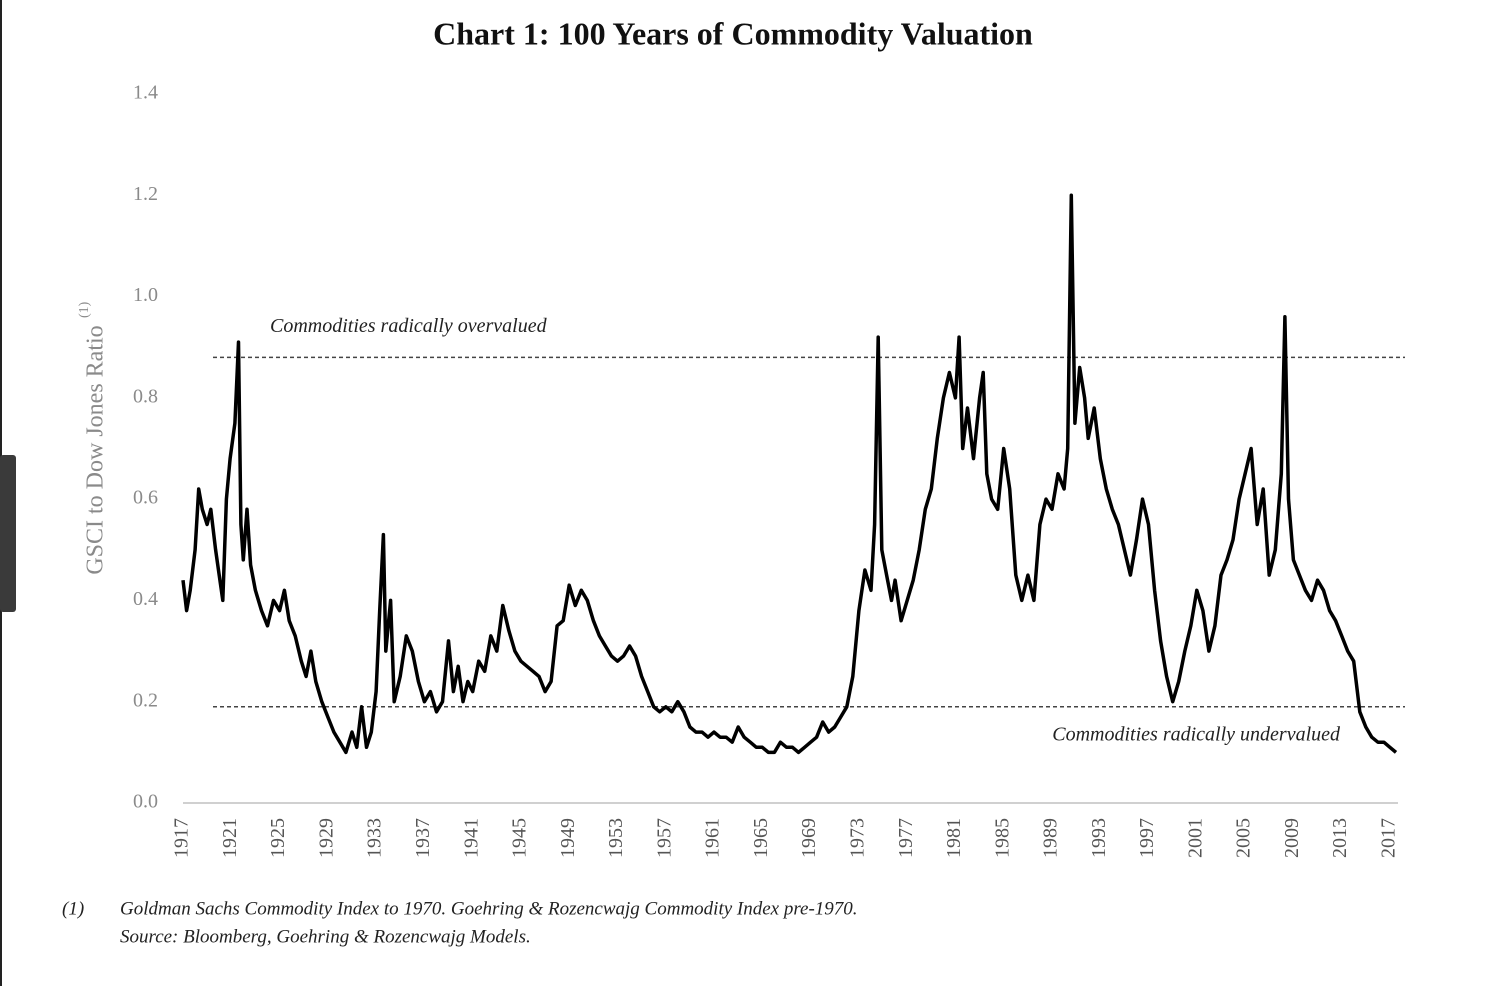  What do you see at coordinates (145, 700) in the screenshot?
I see `y-tick-label: 0.2` at bounding box center [145, 700].